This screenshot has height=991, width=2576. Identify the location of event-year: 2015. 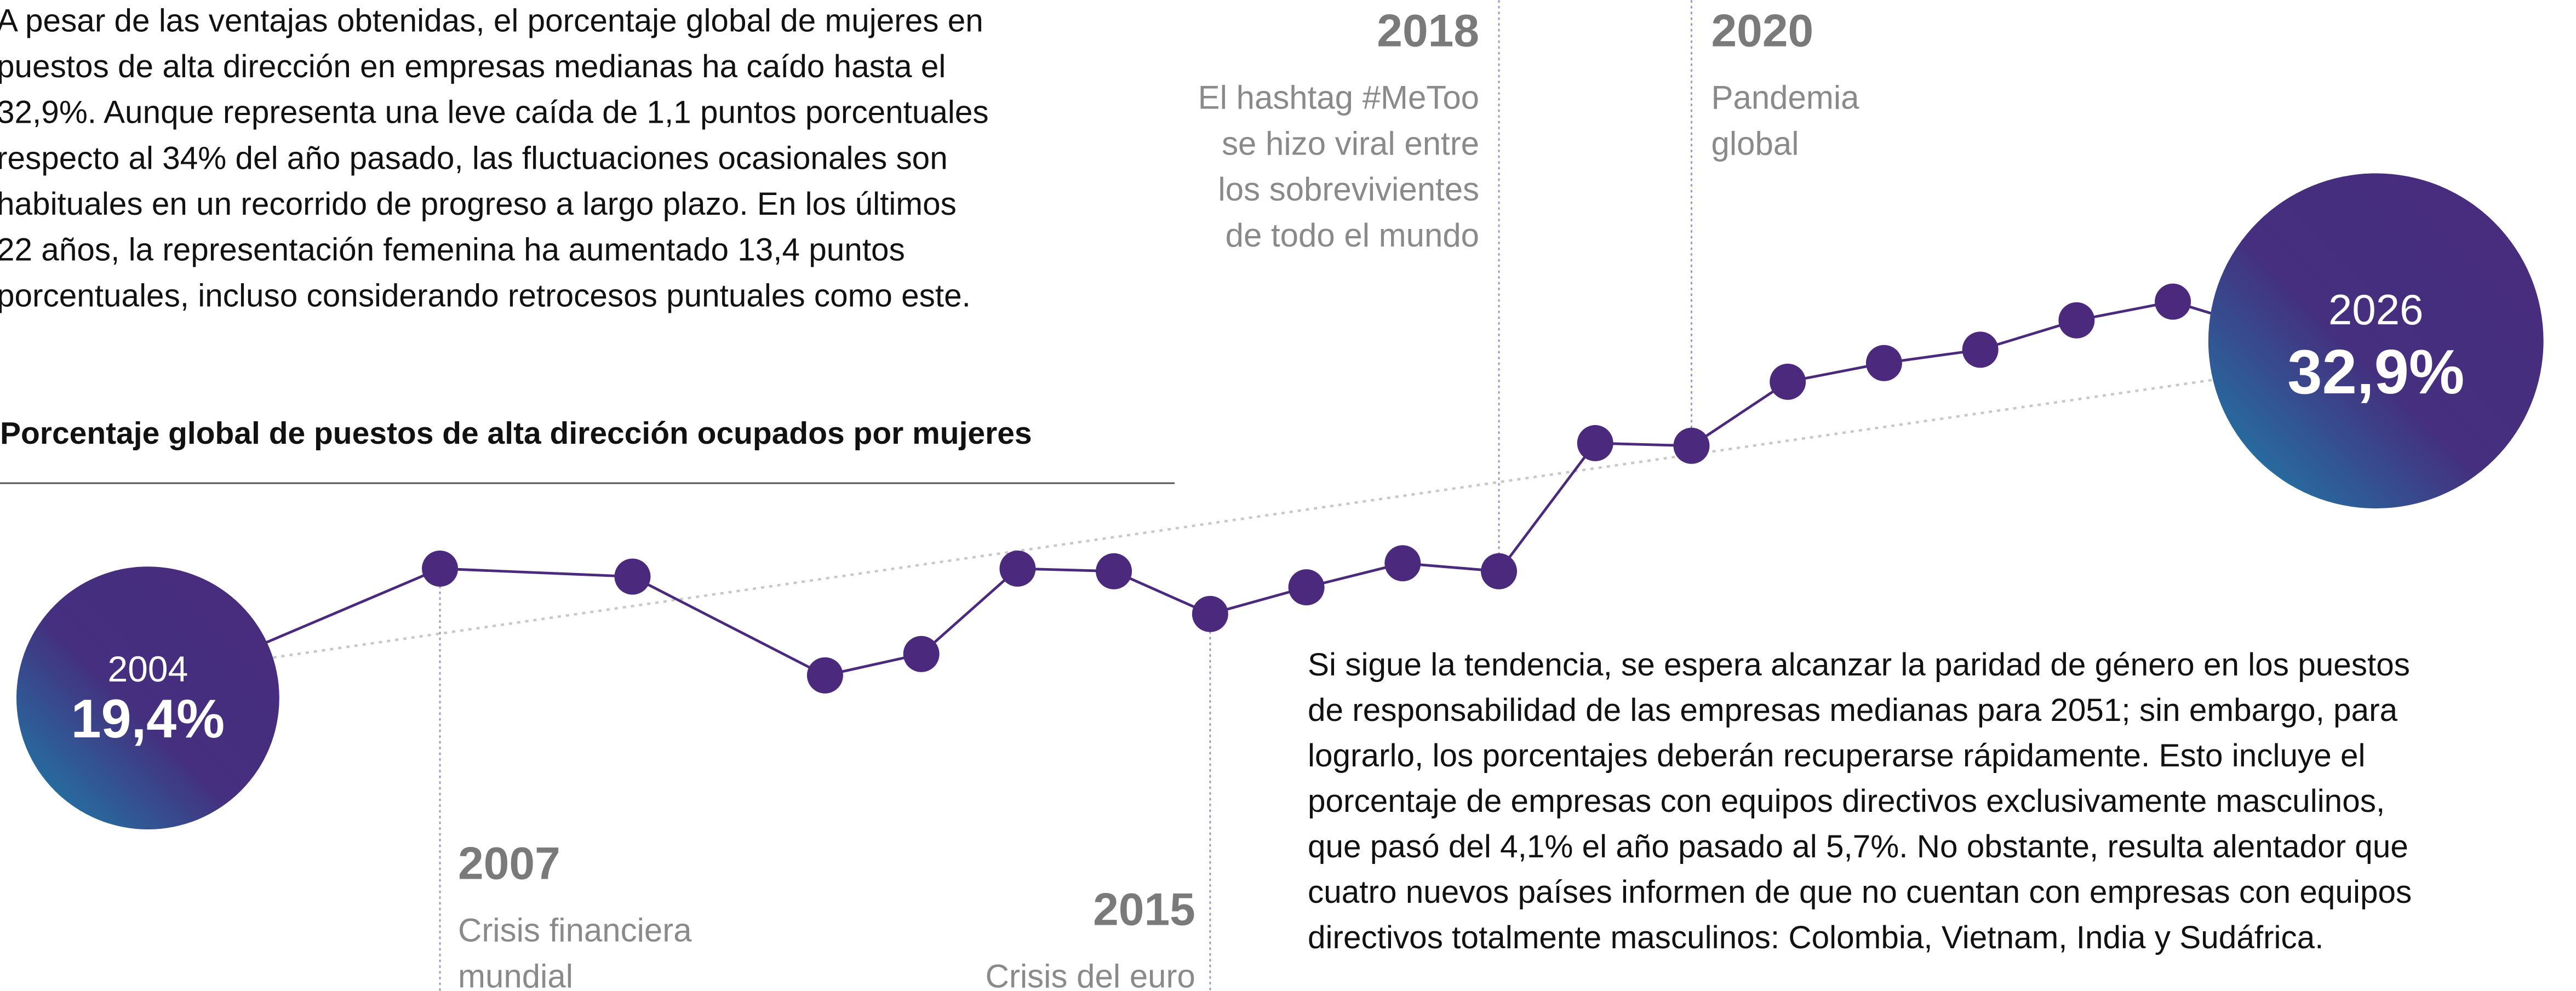
(1144, 909).